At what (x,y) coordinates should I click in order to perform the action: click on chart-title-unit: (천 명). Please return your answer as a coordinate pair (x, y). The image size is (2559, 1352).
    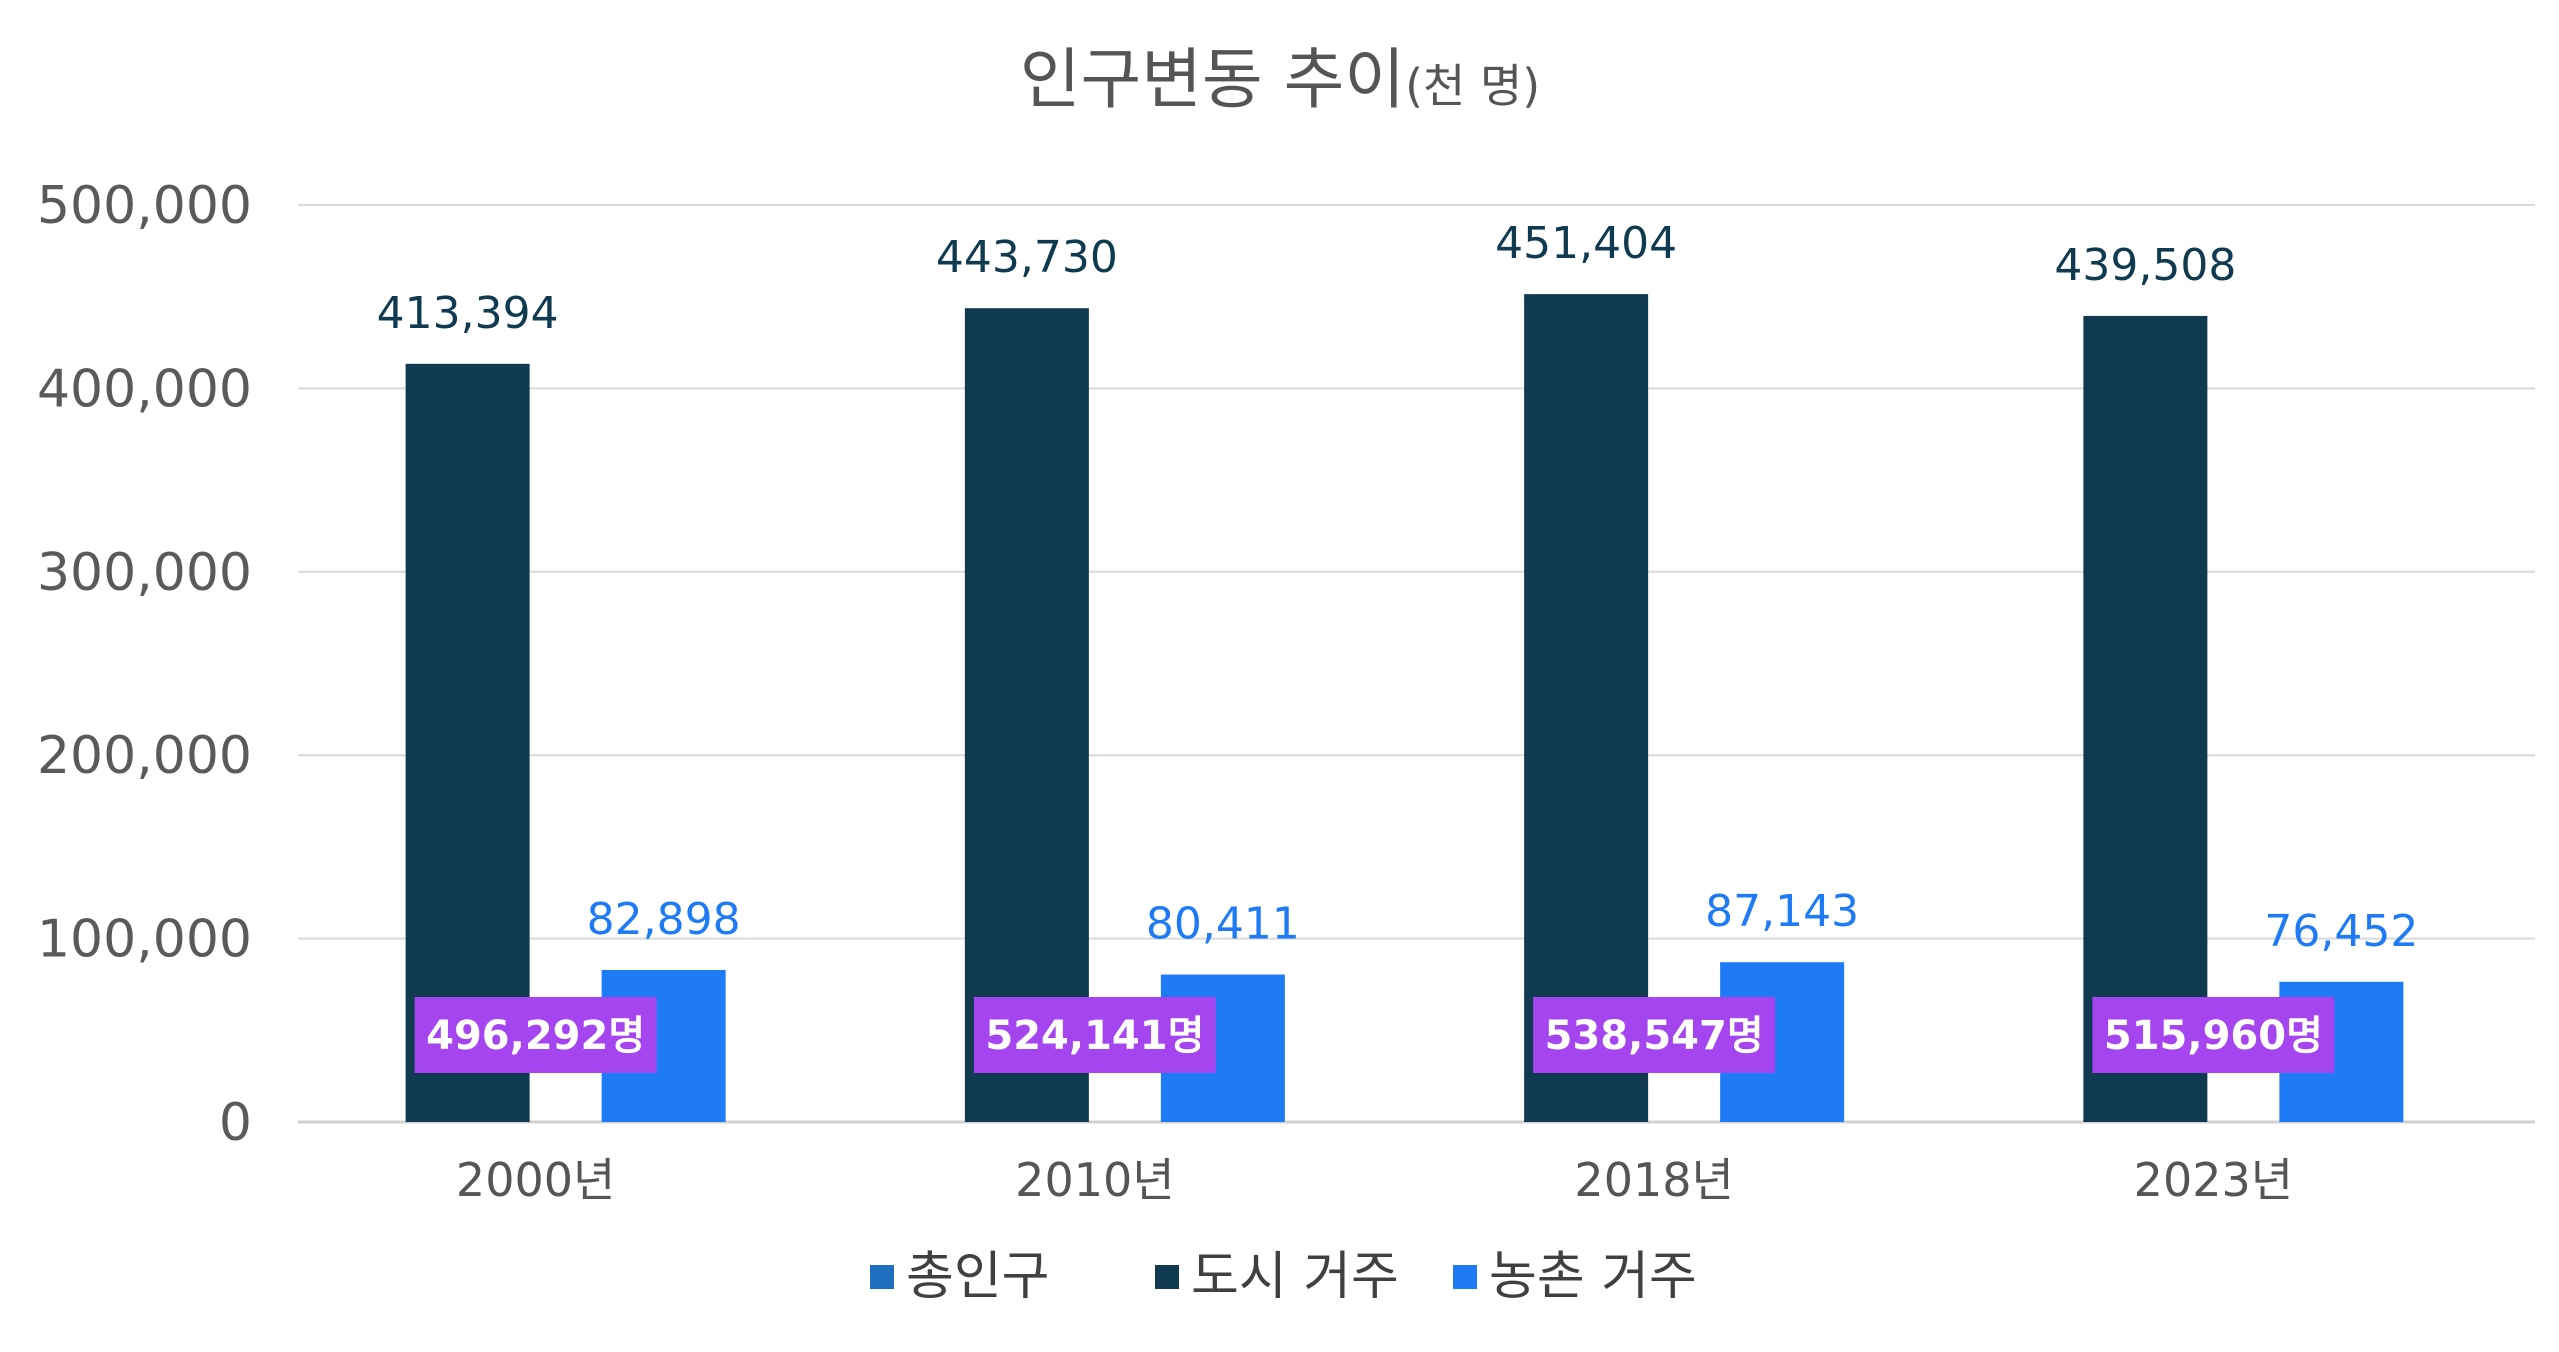
    Looking at the image, I should click on (1472, 86).